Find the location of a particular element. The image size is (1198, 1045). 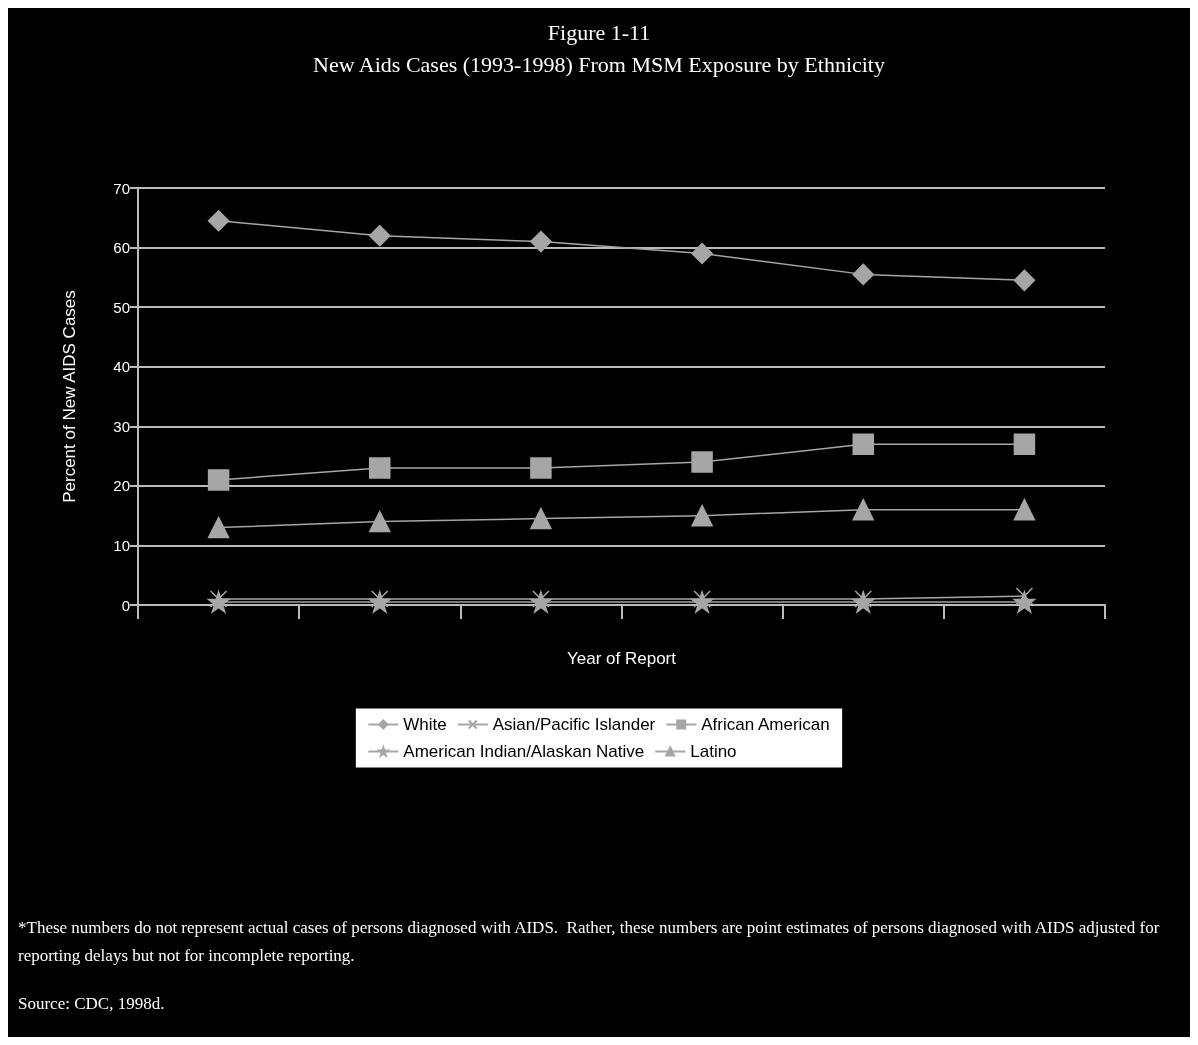

y-tick-label: 20 is located at coordinates (121, 486).